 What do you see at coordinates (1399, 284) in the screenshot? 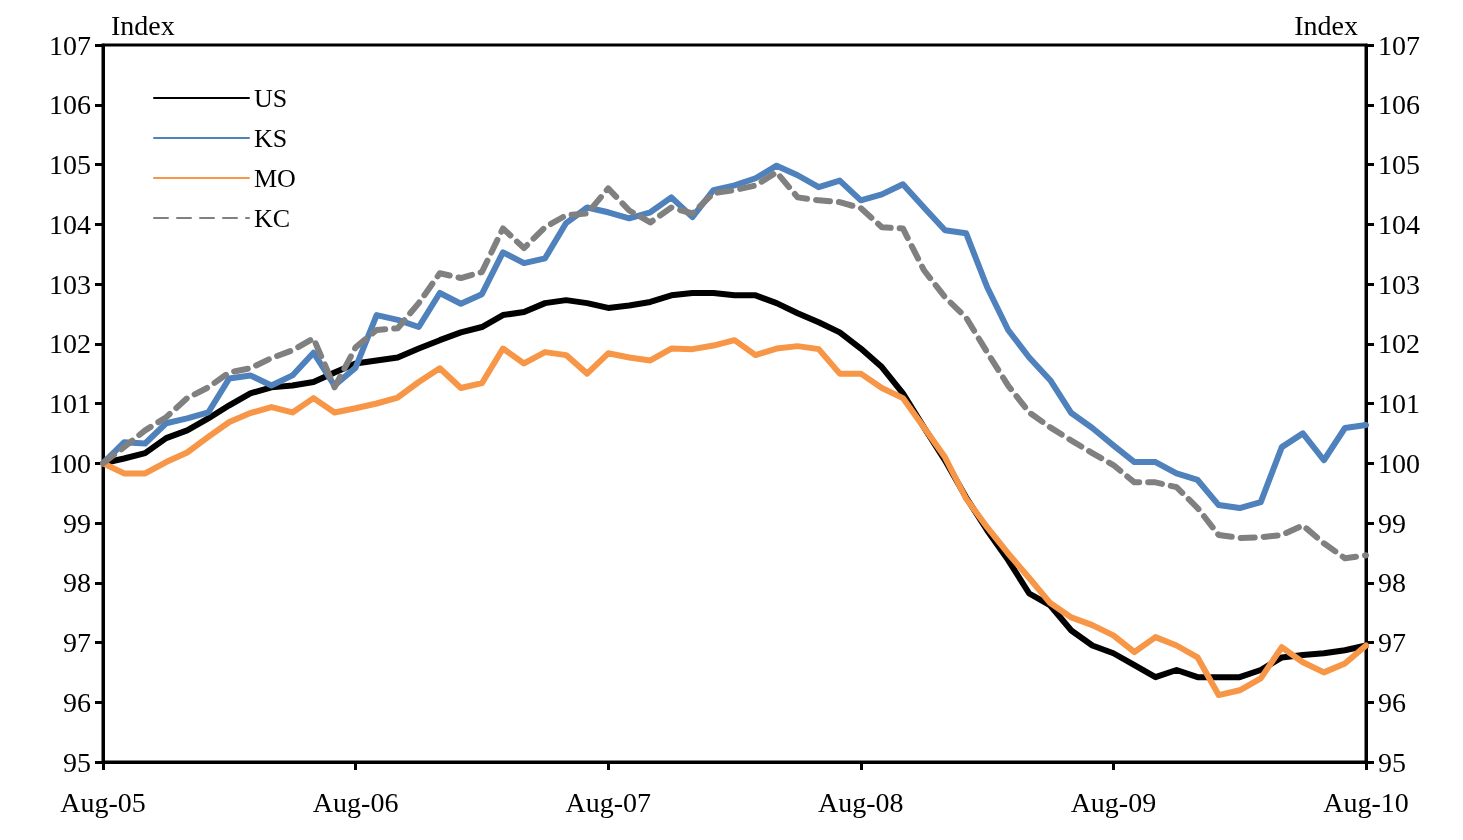
I see `y2-tick-label: 103` at bounding box center [1399, 284].